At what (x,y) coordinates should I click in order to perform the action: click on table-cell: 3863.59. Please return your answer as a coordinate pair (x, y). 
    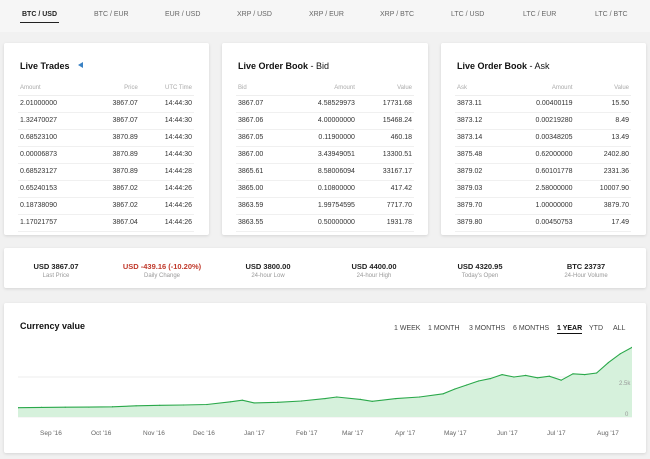
    Looking at the image, I should click on (261, 206).